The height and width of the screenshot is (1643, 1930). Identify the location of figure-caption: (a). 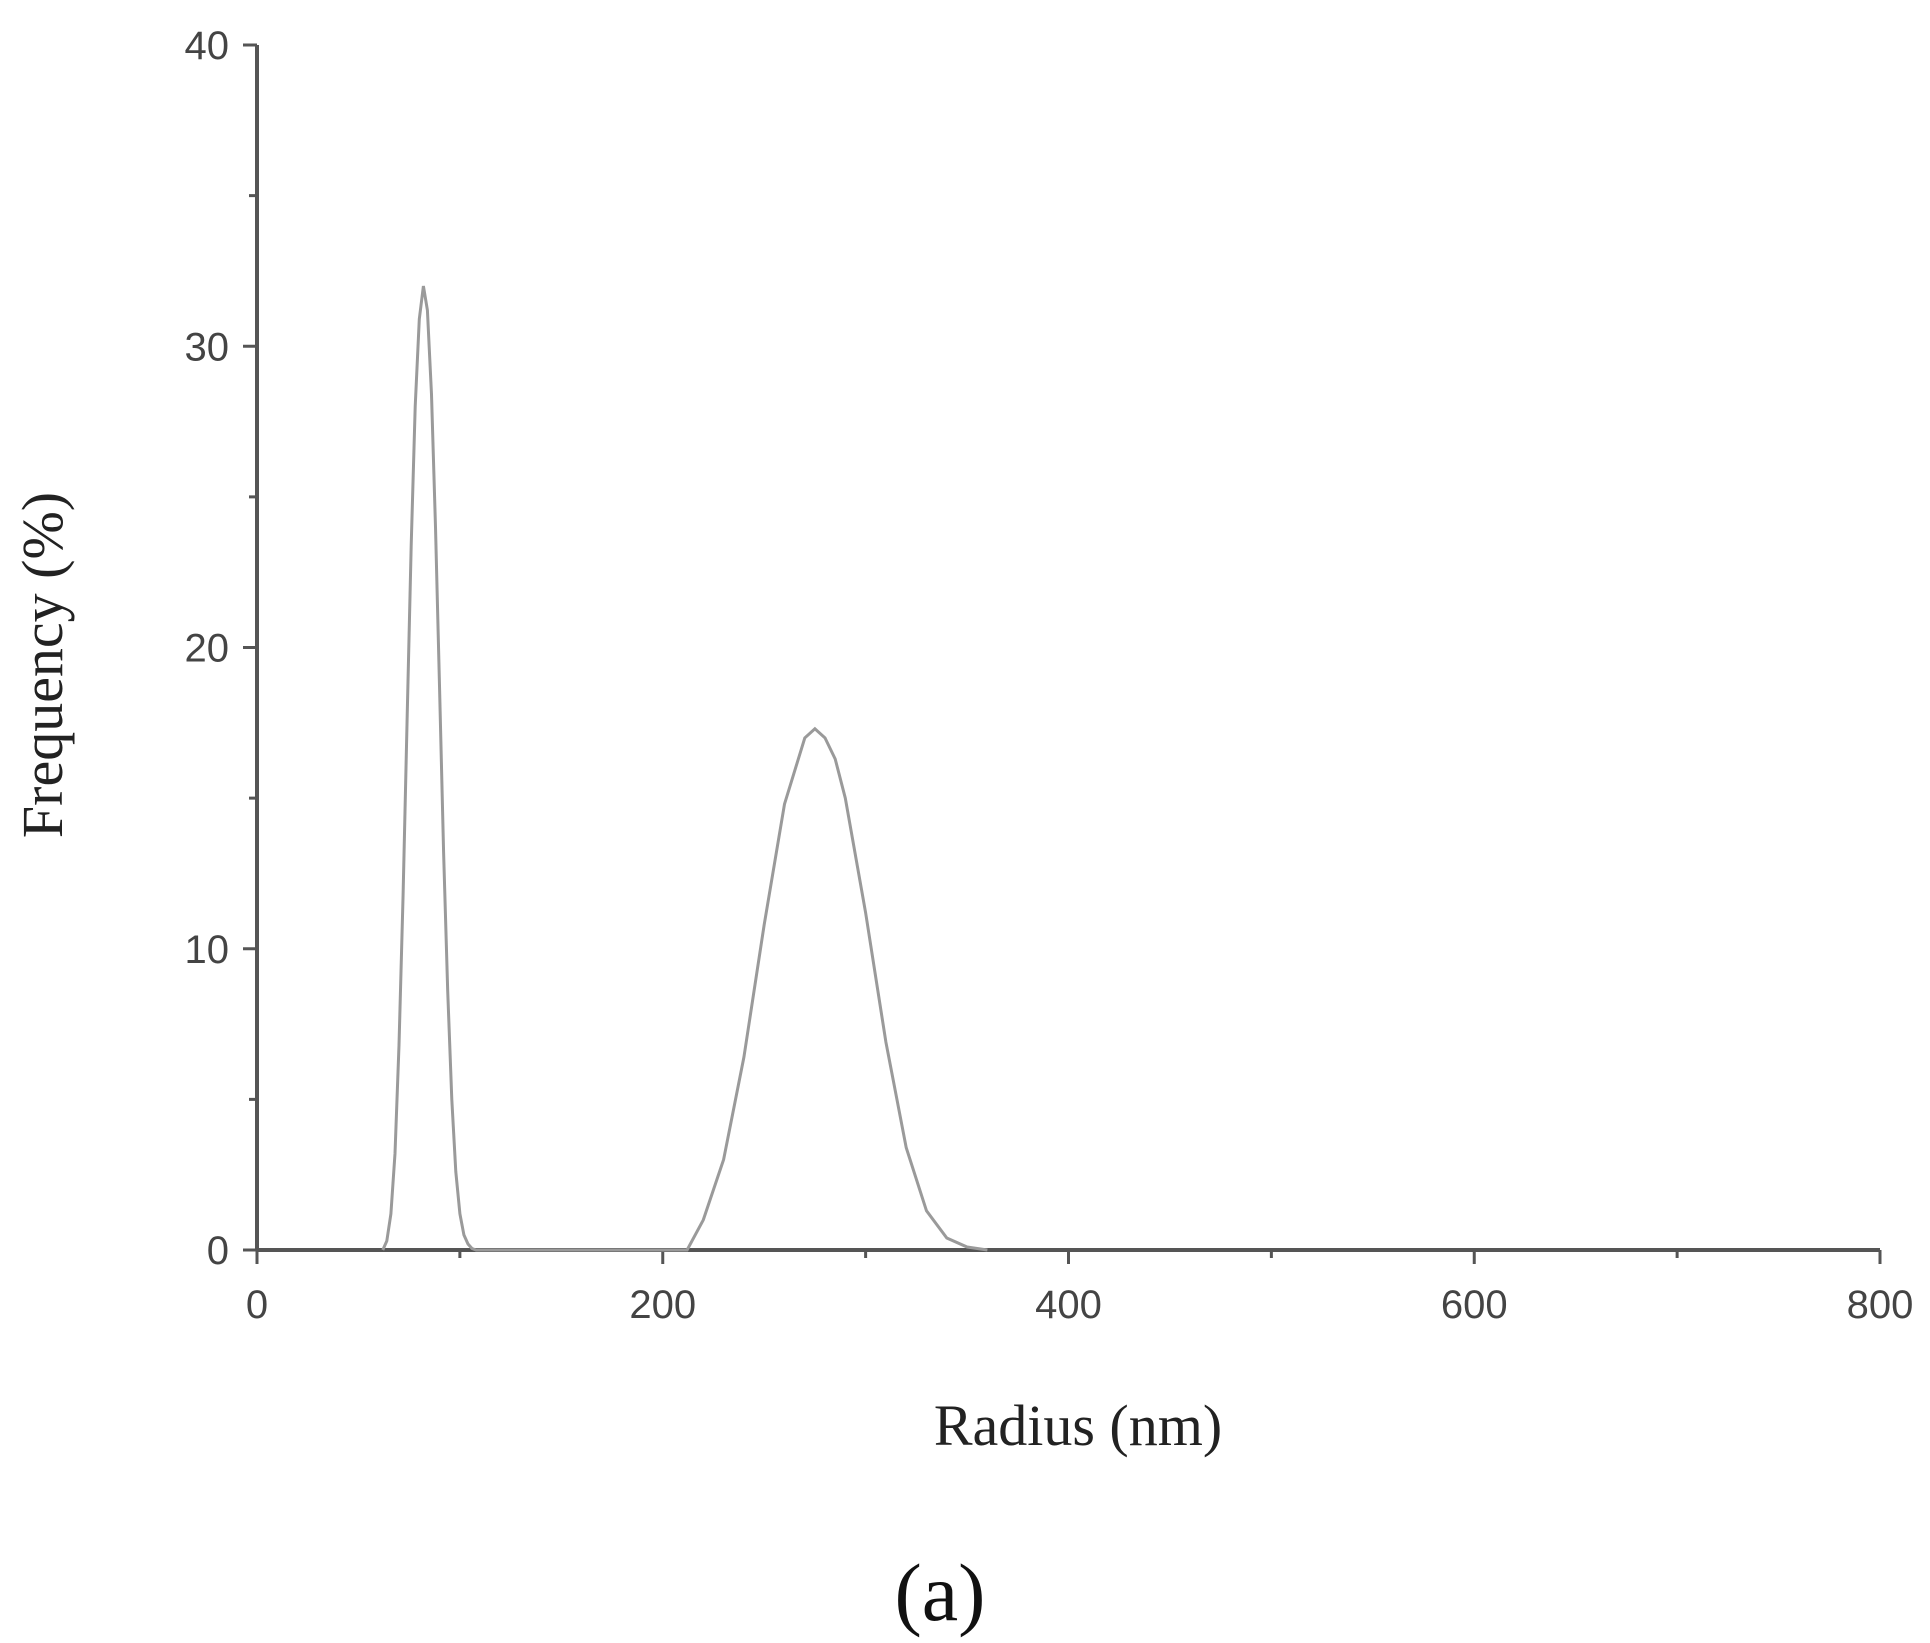
(939, 1592).